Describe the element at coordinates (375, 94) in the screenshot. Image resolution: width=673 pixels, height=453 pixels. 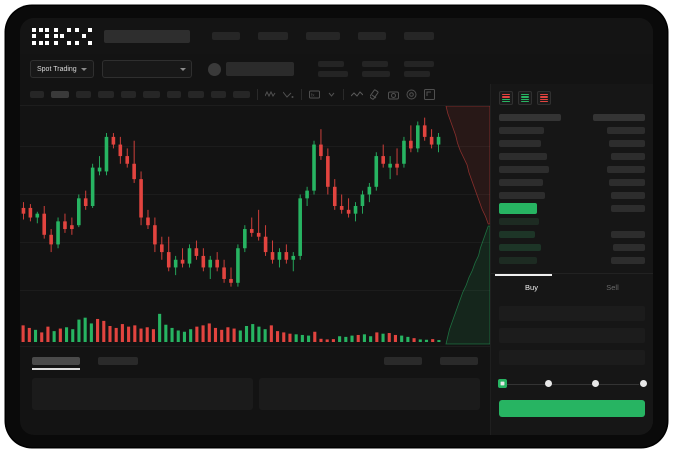
I see `eraser-icon` at that location.